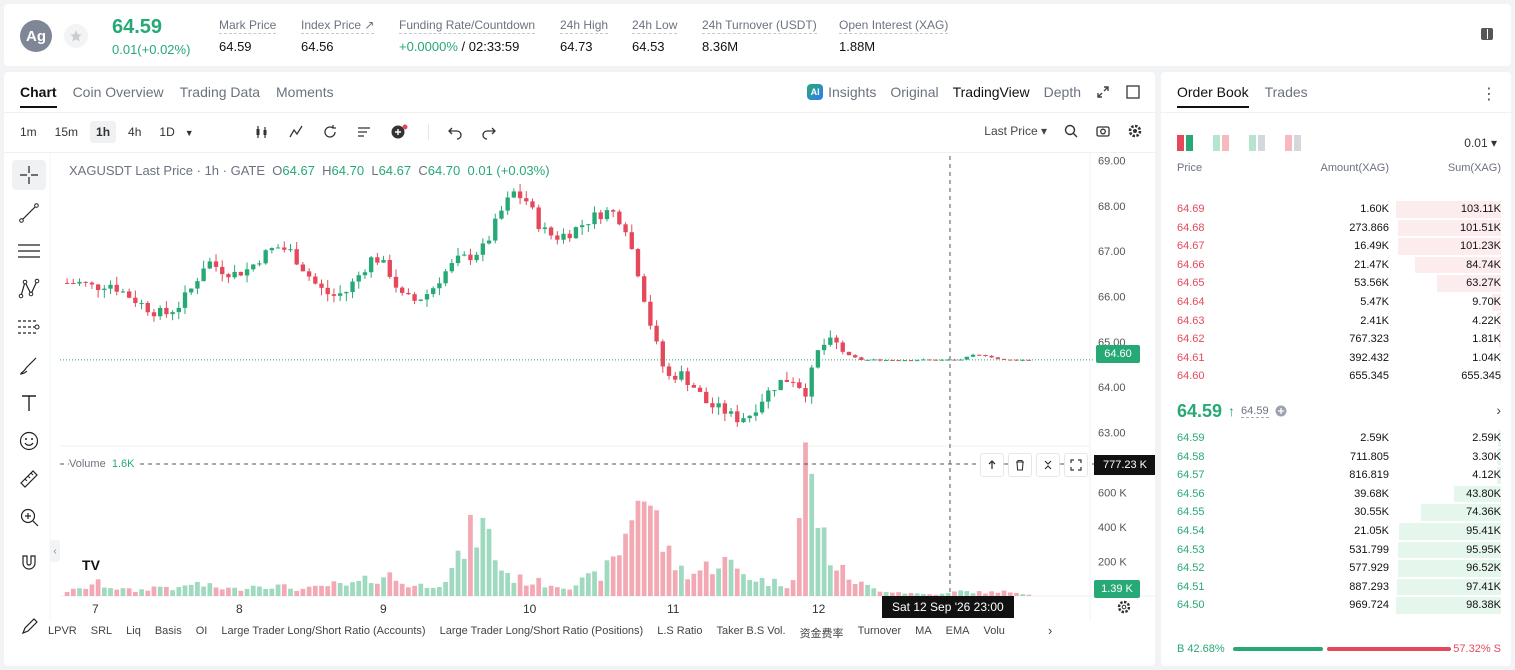 Image resolution: width=1515 pixels, height=670 pixels. What do you see at coordinates (957, 631) in the screenshot?
I see `indicator-item: EMA` at bounding box center [957, 631].